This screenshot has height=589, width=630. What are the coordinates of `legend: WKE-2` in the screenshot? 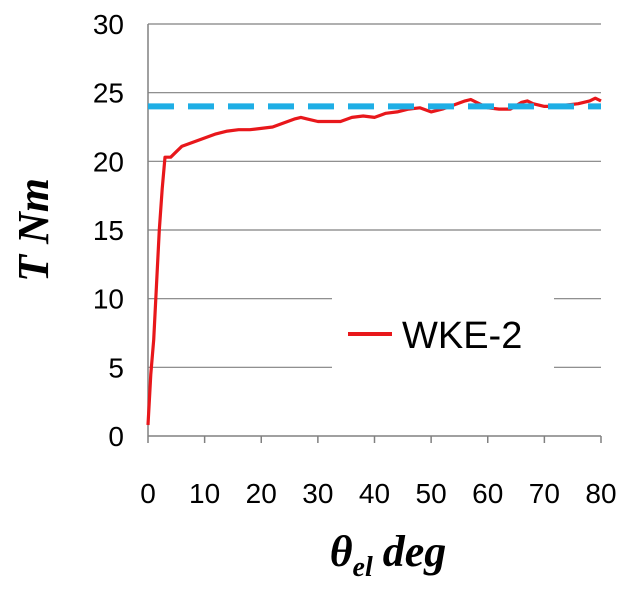 It's located at (443, 334).